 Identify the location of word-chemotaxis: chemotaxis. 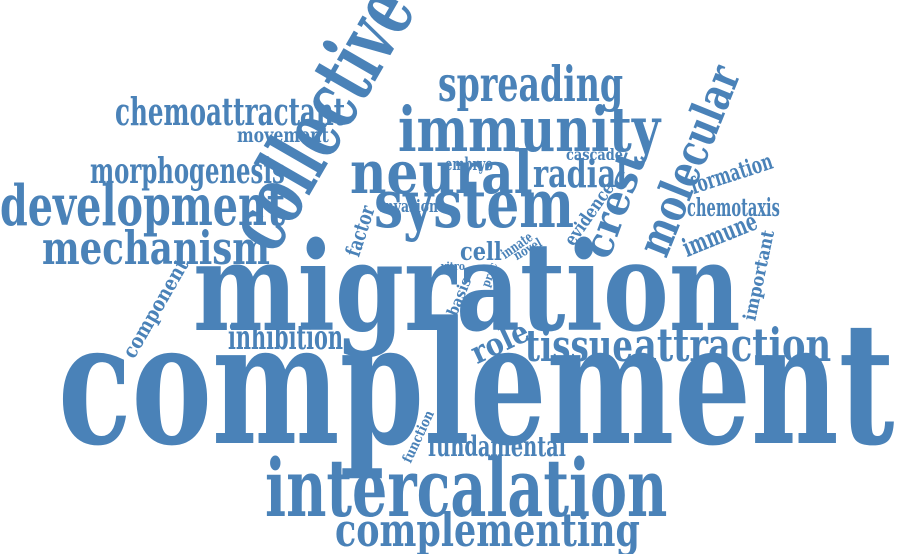
(733, 208).